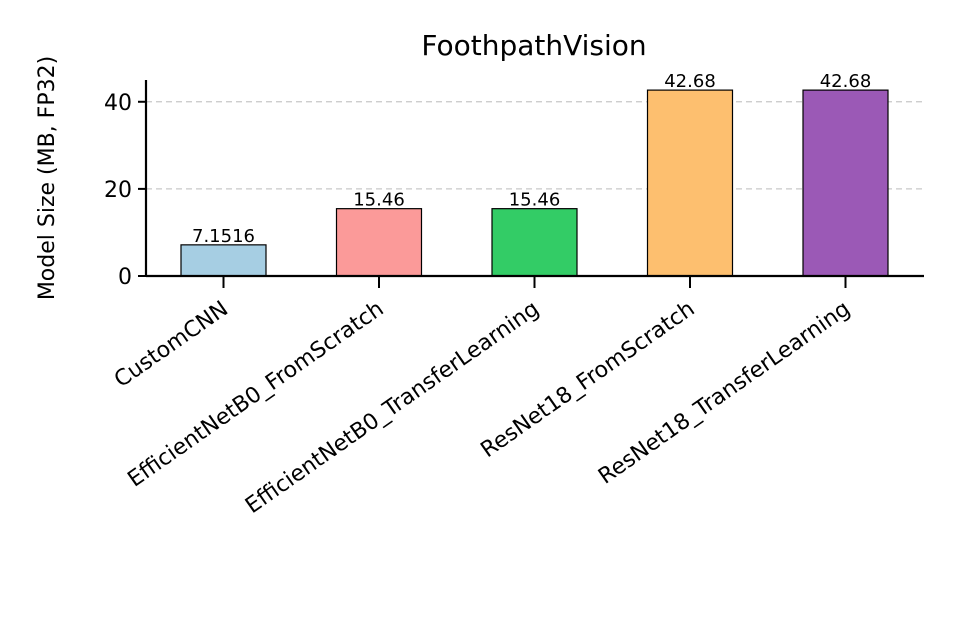 The width and height of the screenshot is (953, 627). What do you see at coordinates (118, 103) in the screenshot?
I see `y-tick-label: 40` at bounding box center [118, 103].